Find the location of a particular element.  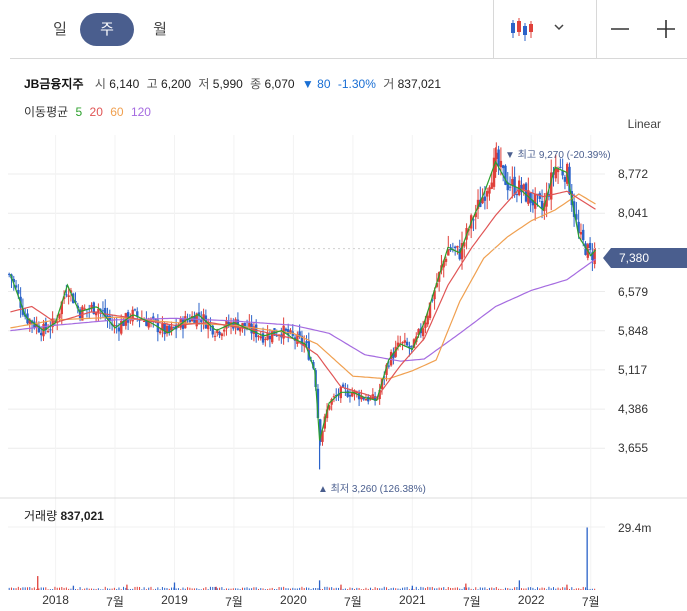

chevron-down-icon is located at coordinates (562, 28).